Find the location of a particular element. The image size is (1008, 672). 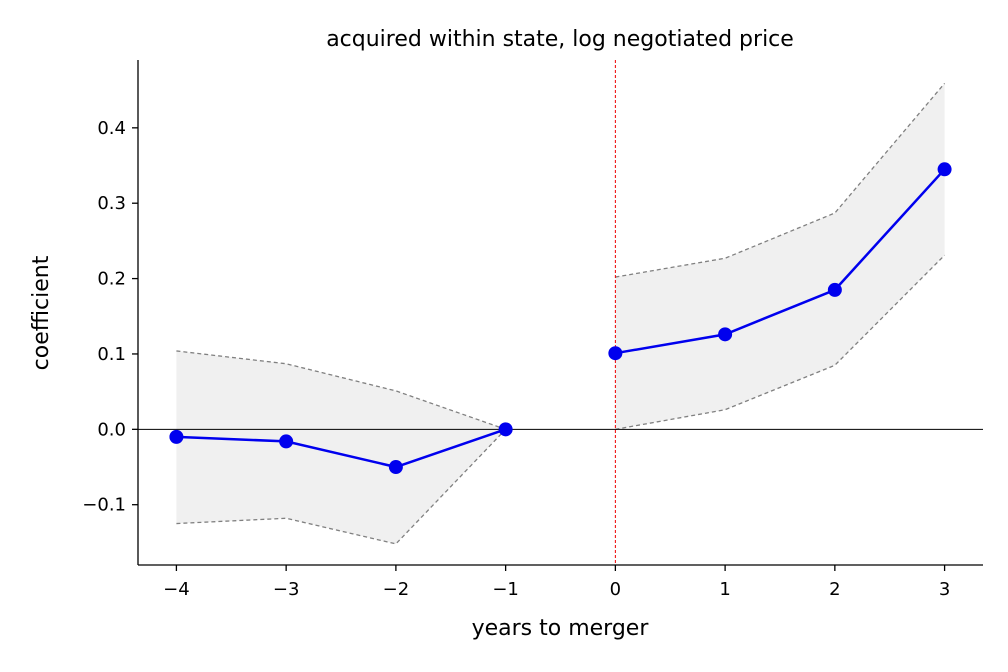

x-tick-label: 2 is located at coordinates (834, 589).